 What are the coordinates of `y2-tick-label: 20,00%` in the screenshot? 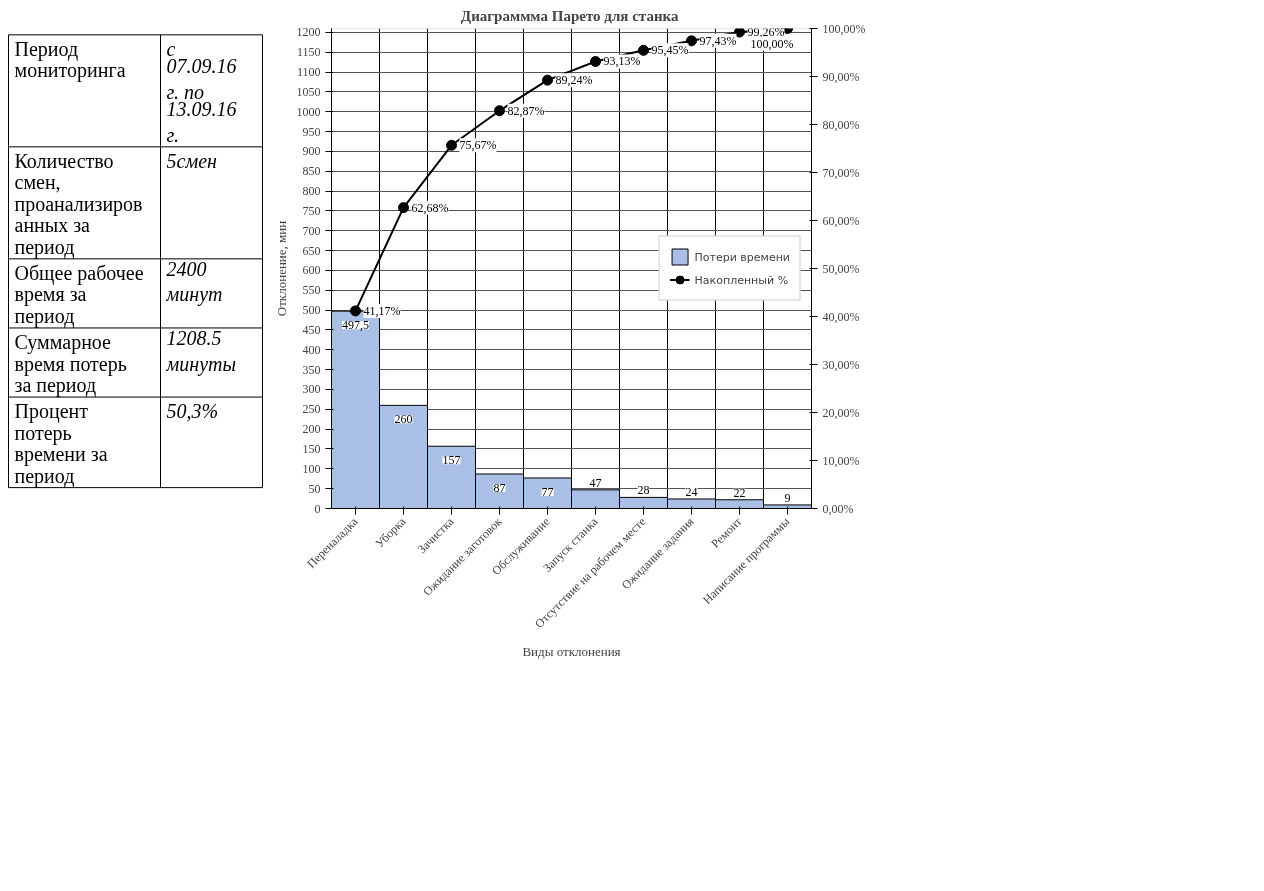 It's located at (841, 412).